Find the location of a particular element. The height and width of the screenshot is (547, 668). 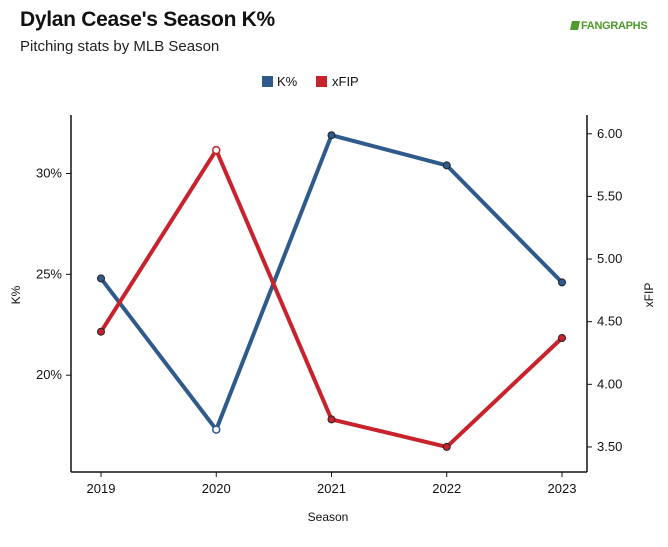

x-tick-label: 2021 is located at coordinates (331, 488).